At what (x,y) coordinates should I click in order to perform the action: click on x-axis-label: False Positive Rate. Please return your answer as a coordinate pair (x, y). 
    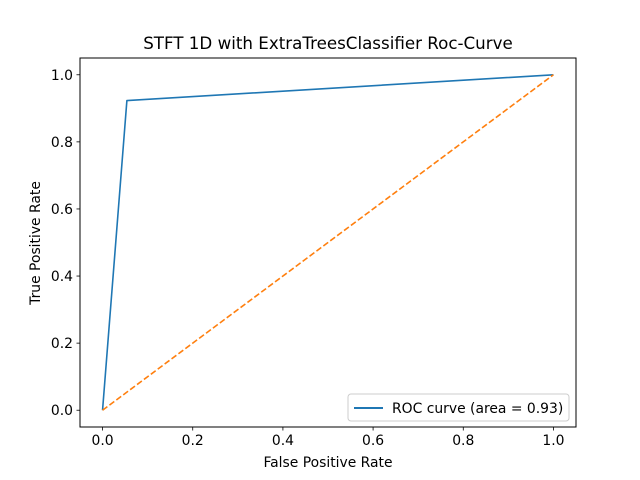
    Looking at the image, I should click on (327, 463).